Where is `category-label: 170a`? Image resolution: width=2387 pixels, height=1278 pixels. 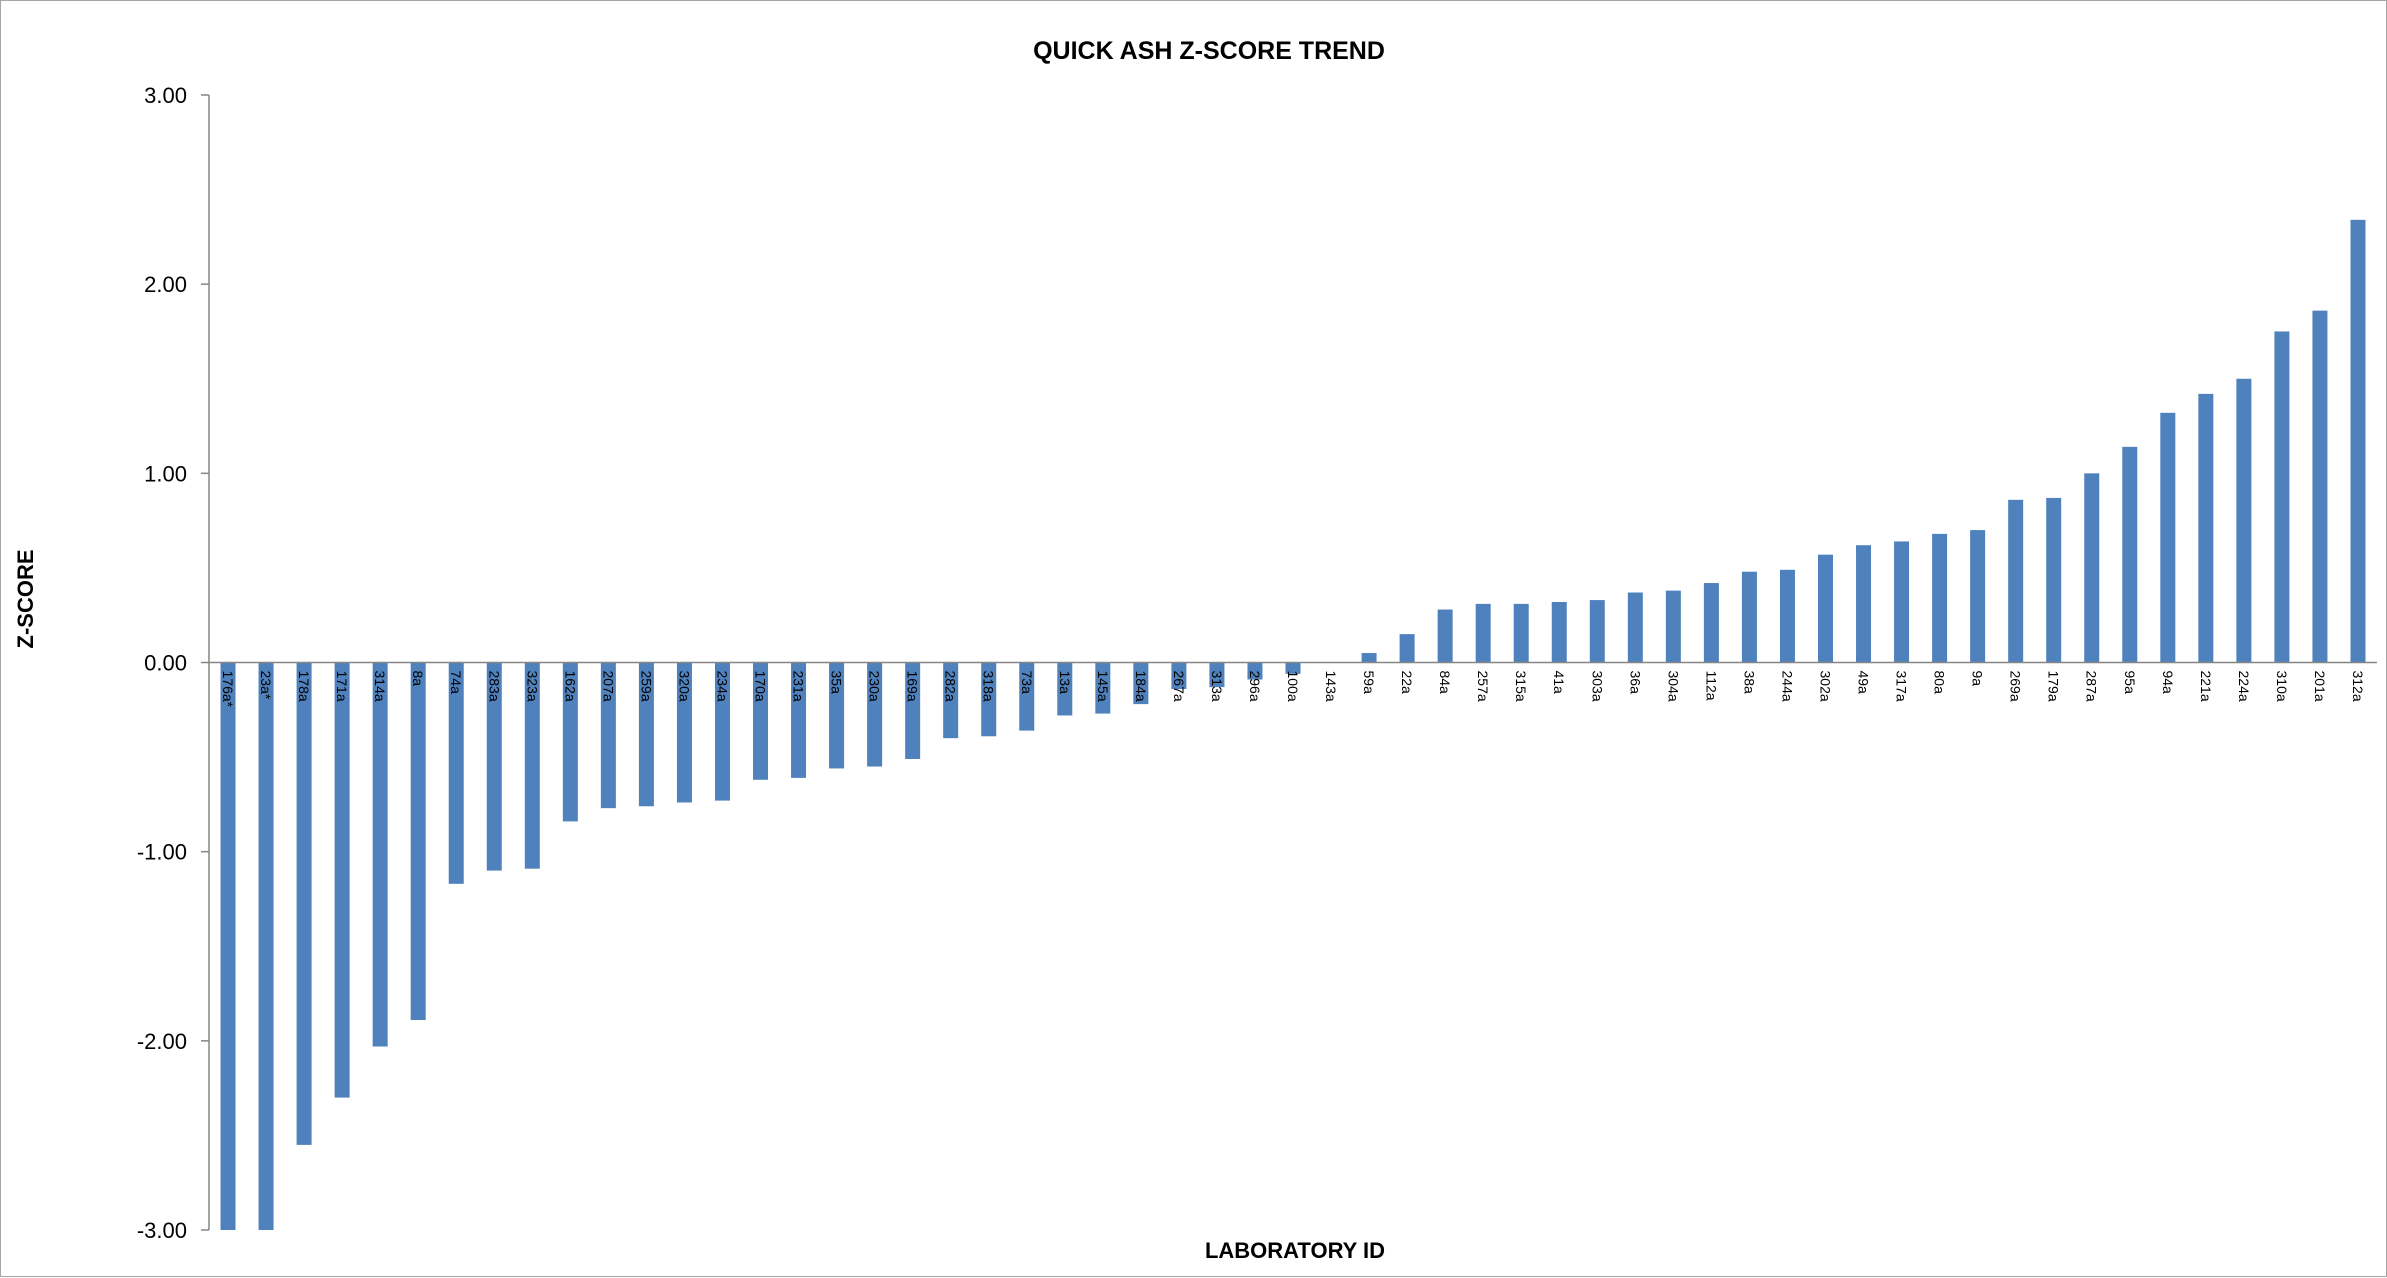
category-label: 170a is located at coordinates (761, 686).